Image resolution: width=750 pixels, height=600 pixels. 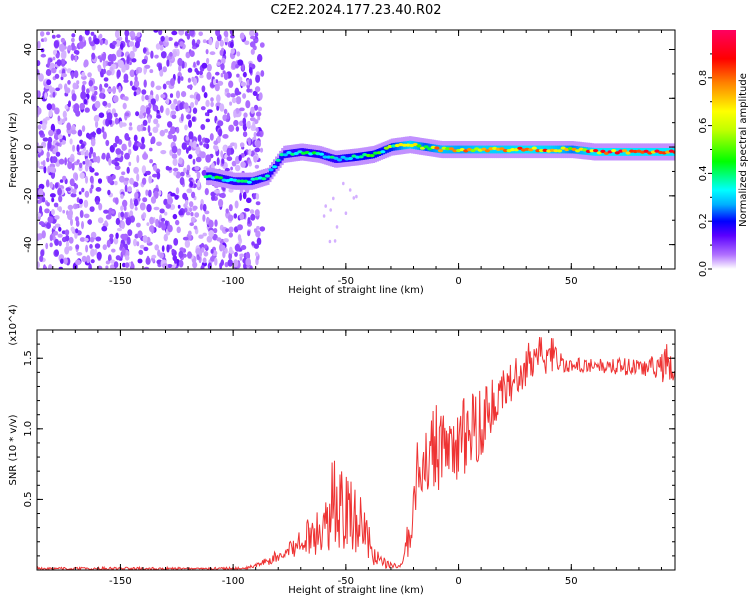 I want to click on ridge-band, so click(x=282, y=156).